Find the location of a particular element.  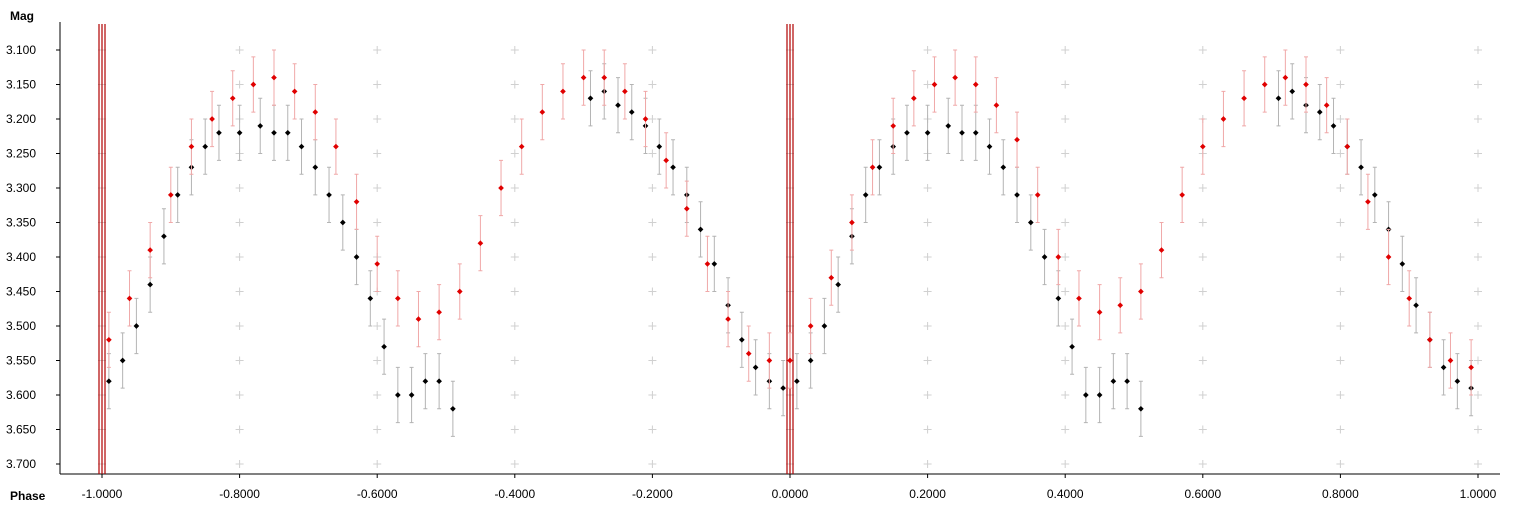

y-tick-label: 3.500 is located at coordinates (21, 326).